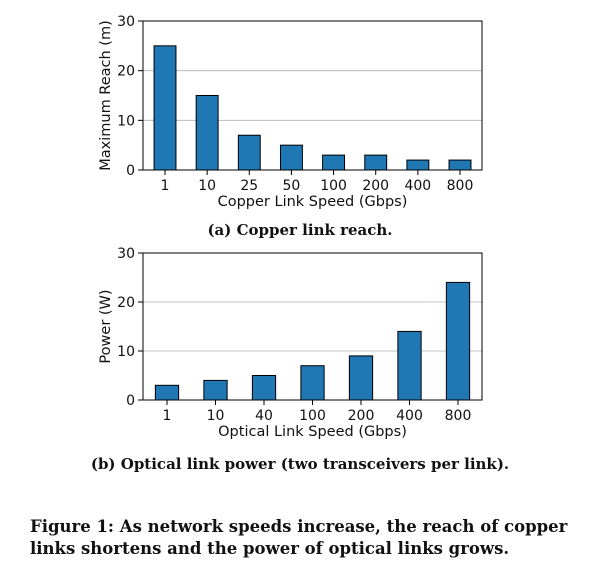  I want to click on x-tick-label: 25, so click(249, 186).